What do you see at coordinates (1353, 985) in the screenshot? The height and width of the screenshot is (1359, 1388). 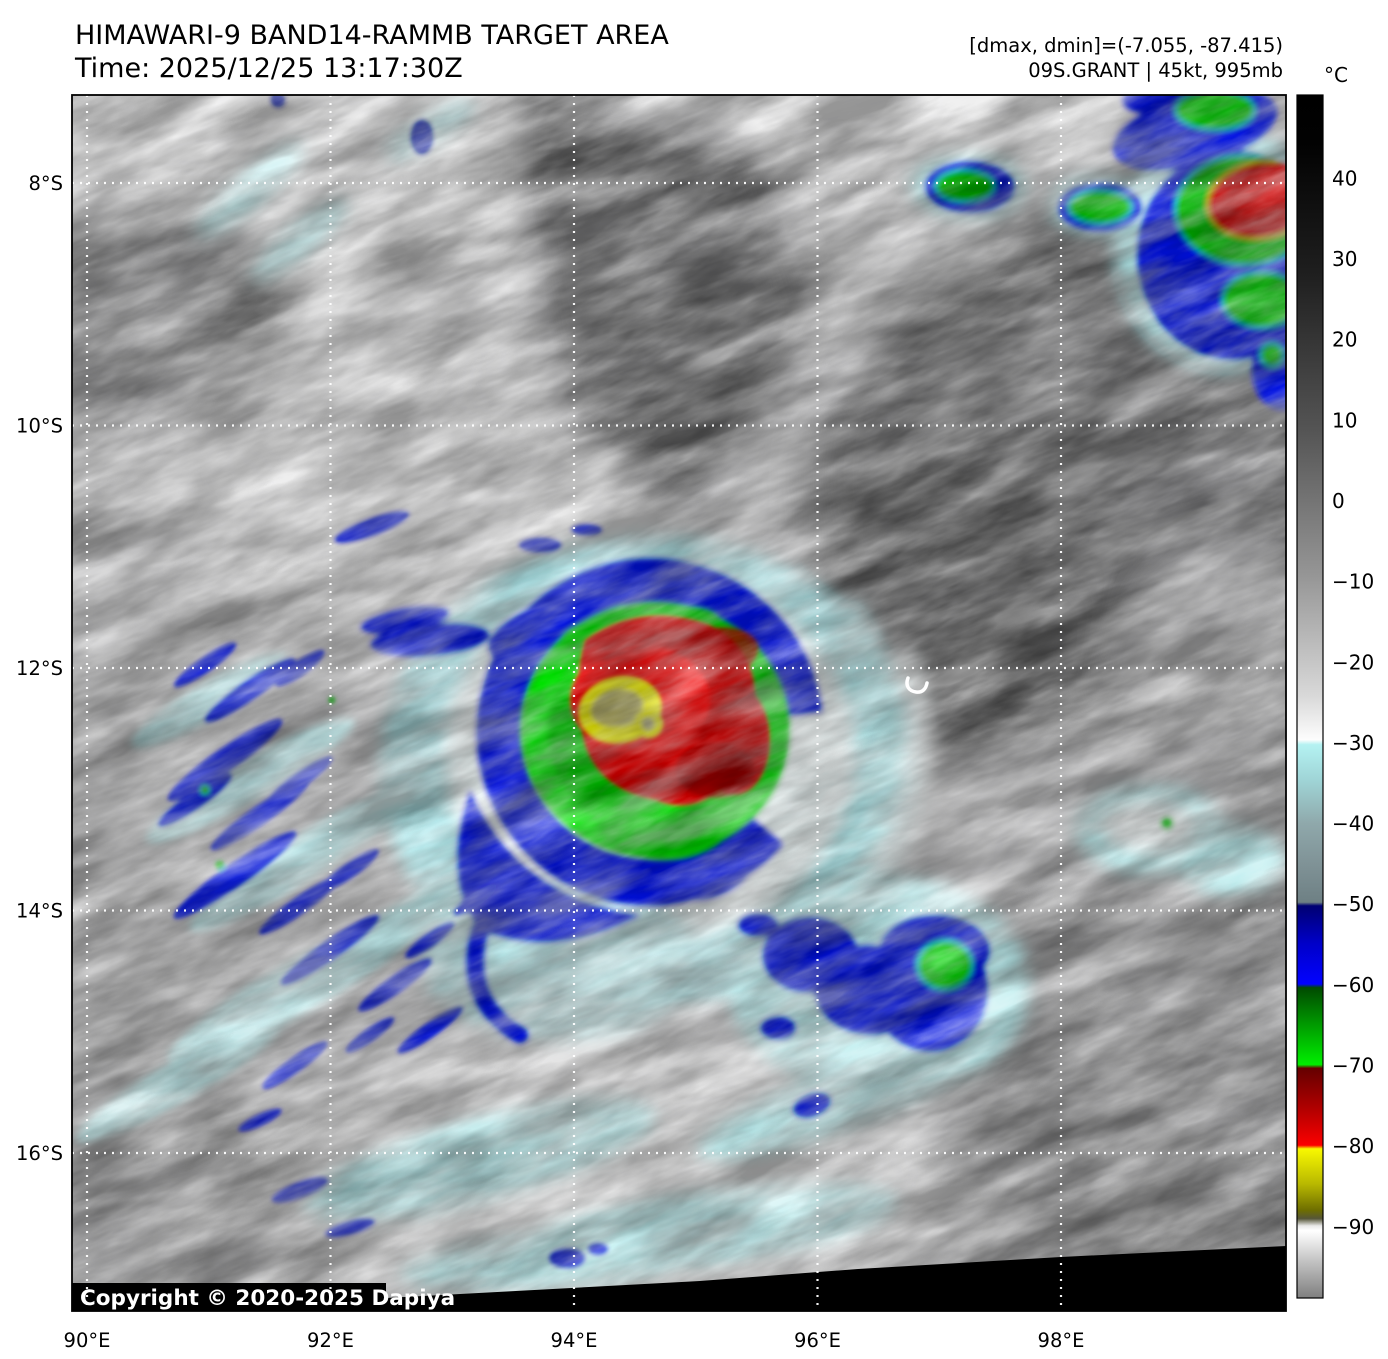 I see `colorbar-tick-label: −60` at bounding box center [1353, 985].